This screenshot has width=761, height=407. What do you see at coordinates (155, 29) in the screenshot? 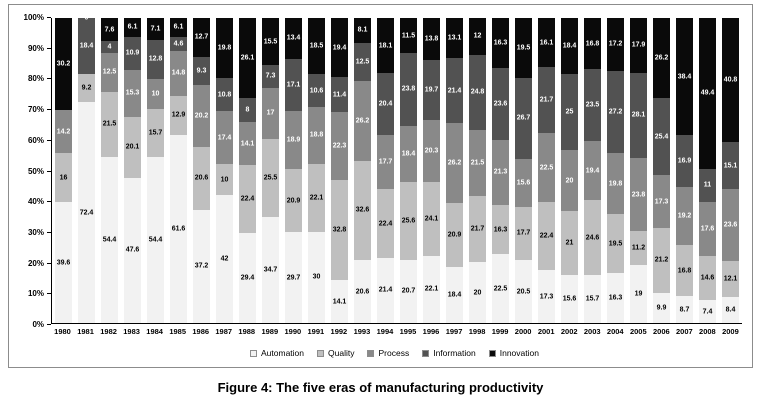
I see `bar-segment-innovation: 7.1` at bounding box center [155, 29].